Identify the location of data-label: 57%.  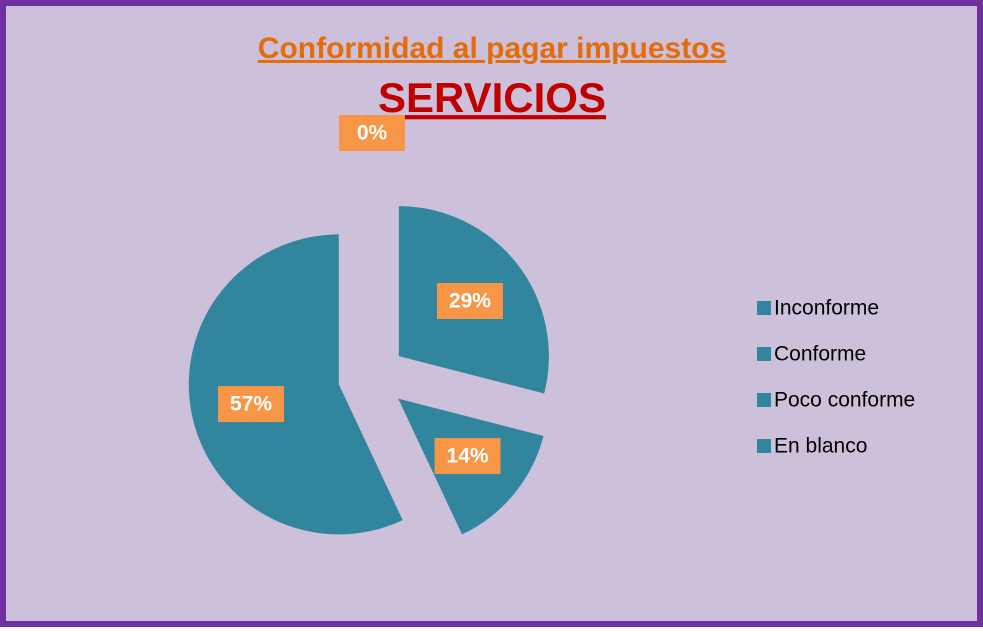
(251, 404).